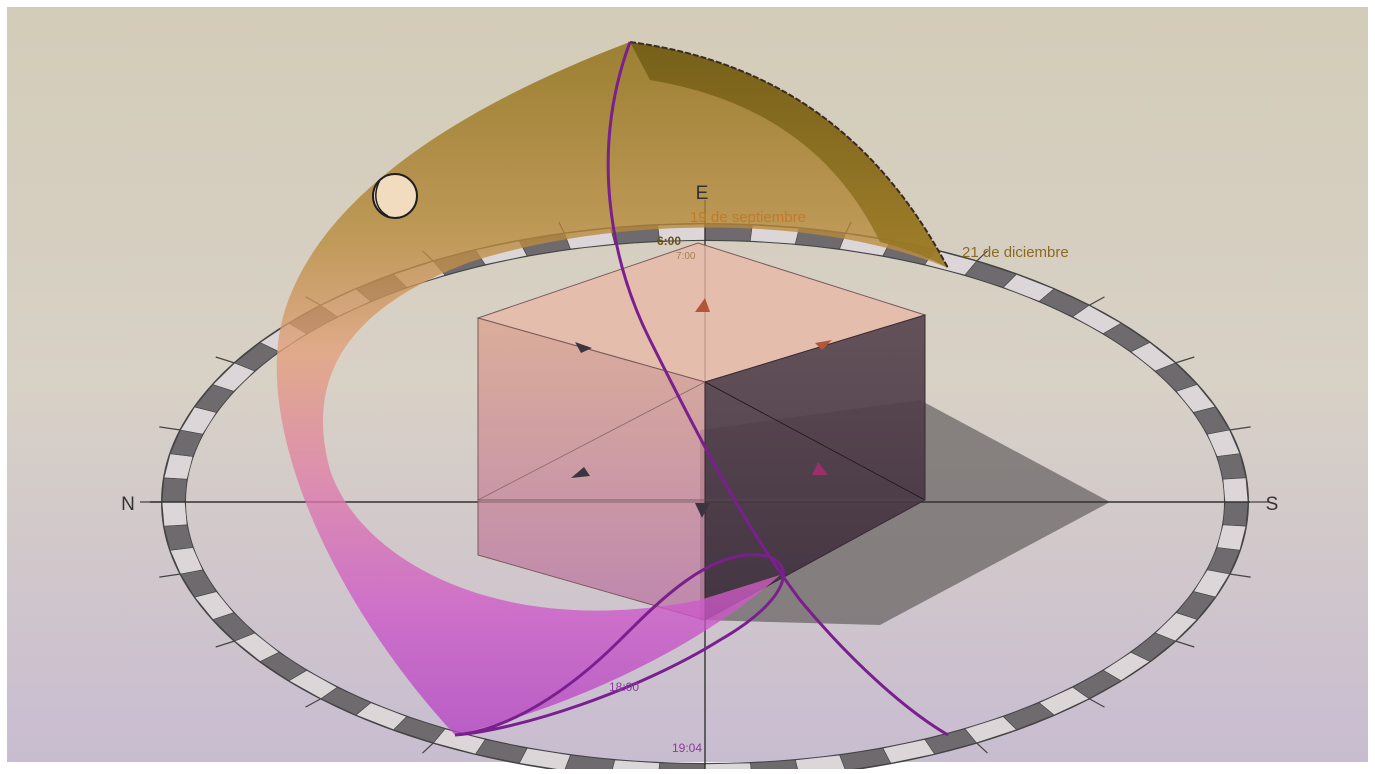 The width and height of the screenshot is (1375, 774). Describe the element at coordinates (580, 472) in the screenshot. I see `direction-arrow-sw` at that location.